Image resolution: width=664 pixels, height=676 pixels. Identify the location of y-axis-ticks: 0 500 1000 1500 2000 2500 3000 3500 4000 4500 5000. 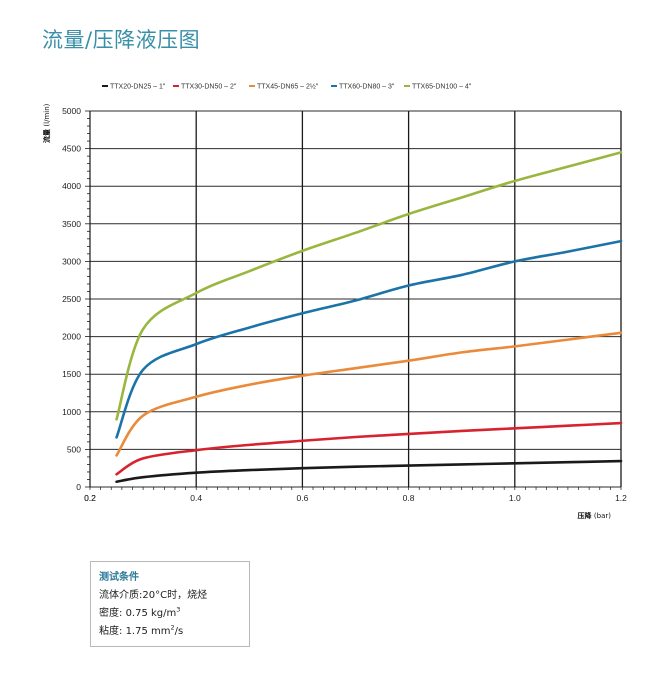
(71, 299).